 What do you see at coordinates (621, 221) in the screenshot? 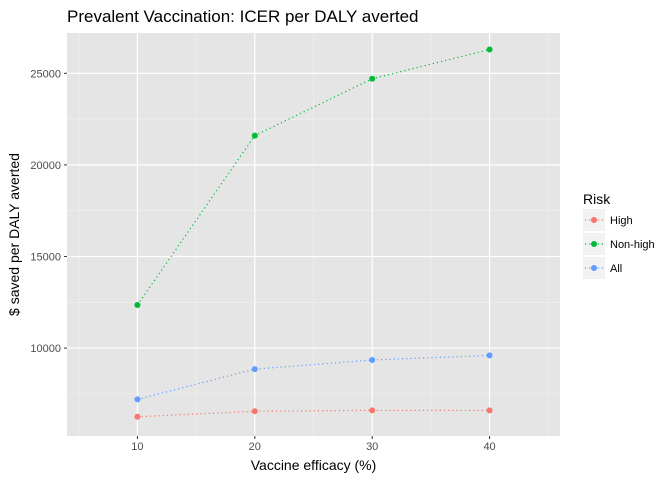
I see `legend-label-high: High` at bounding box center [621, 221].